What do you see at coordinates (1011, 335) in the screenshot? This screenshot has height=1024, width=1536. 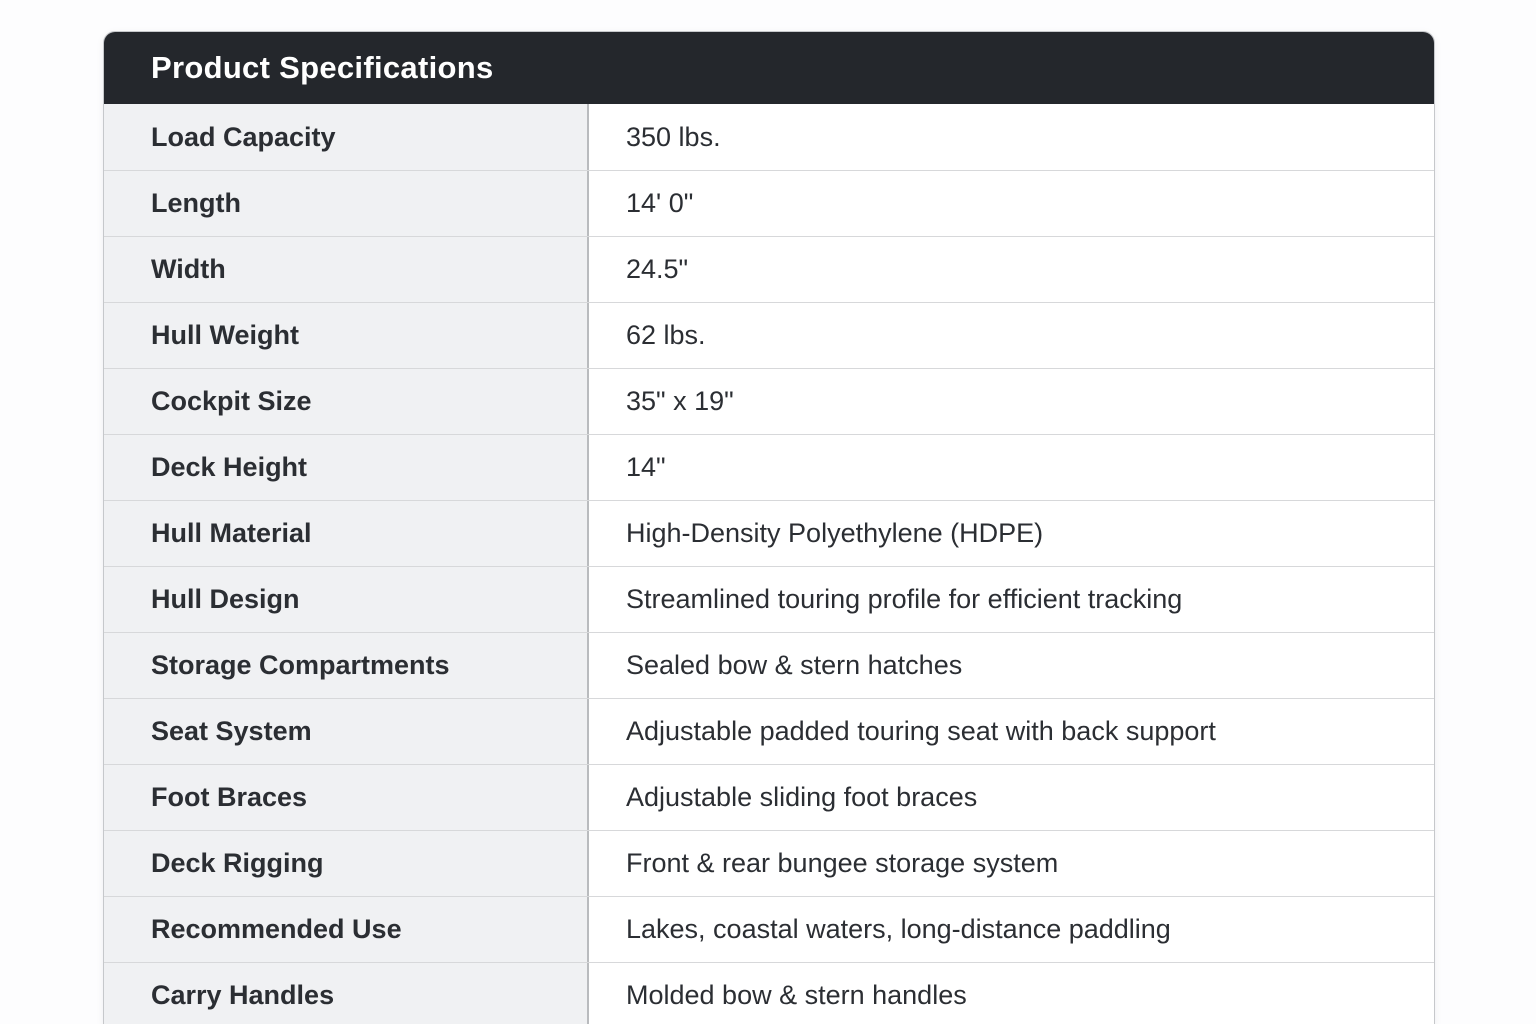 I see `spec-value: 62 lbs.` at bounding box center [1011, 335].